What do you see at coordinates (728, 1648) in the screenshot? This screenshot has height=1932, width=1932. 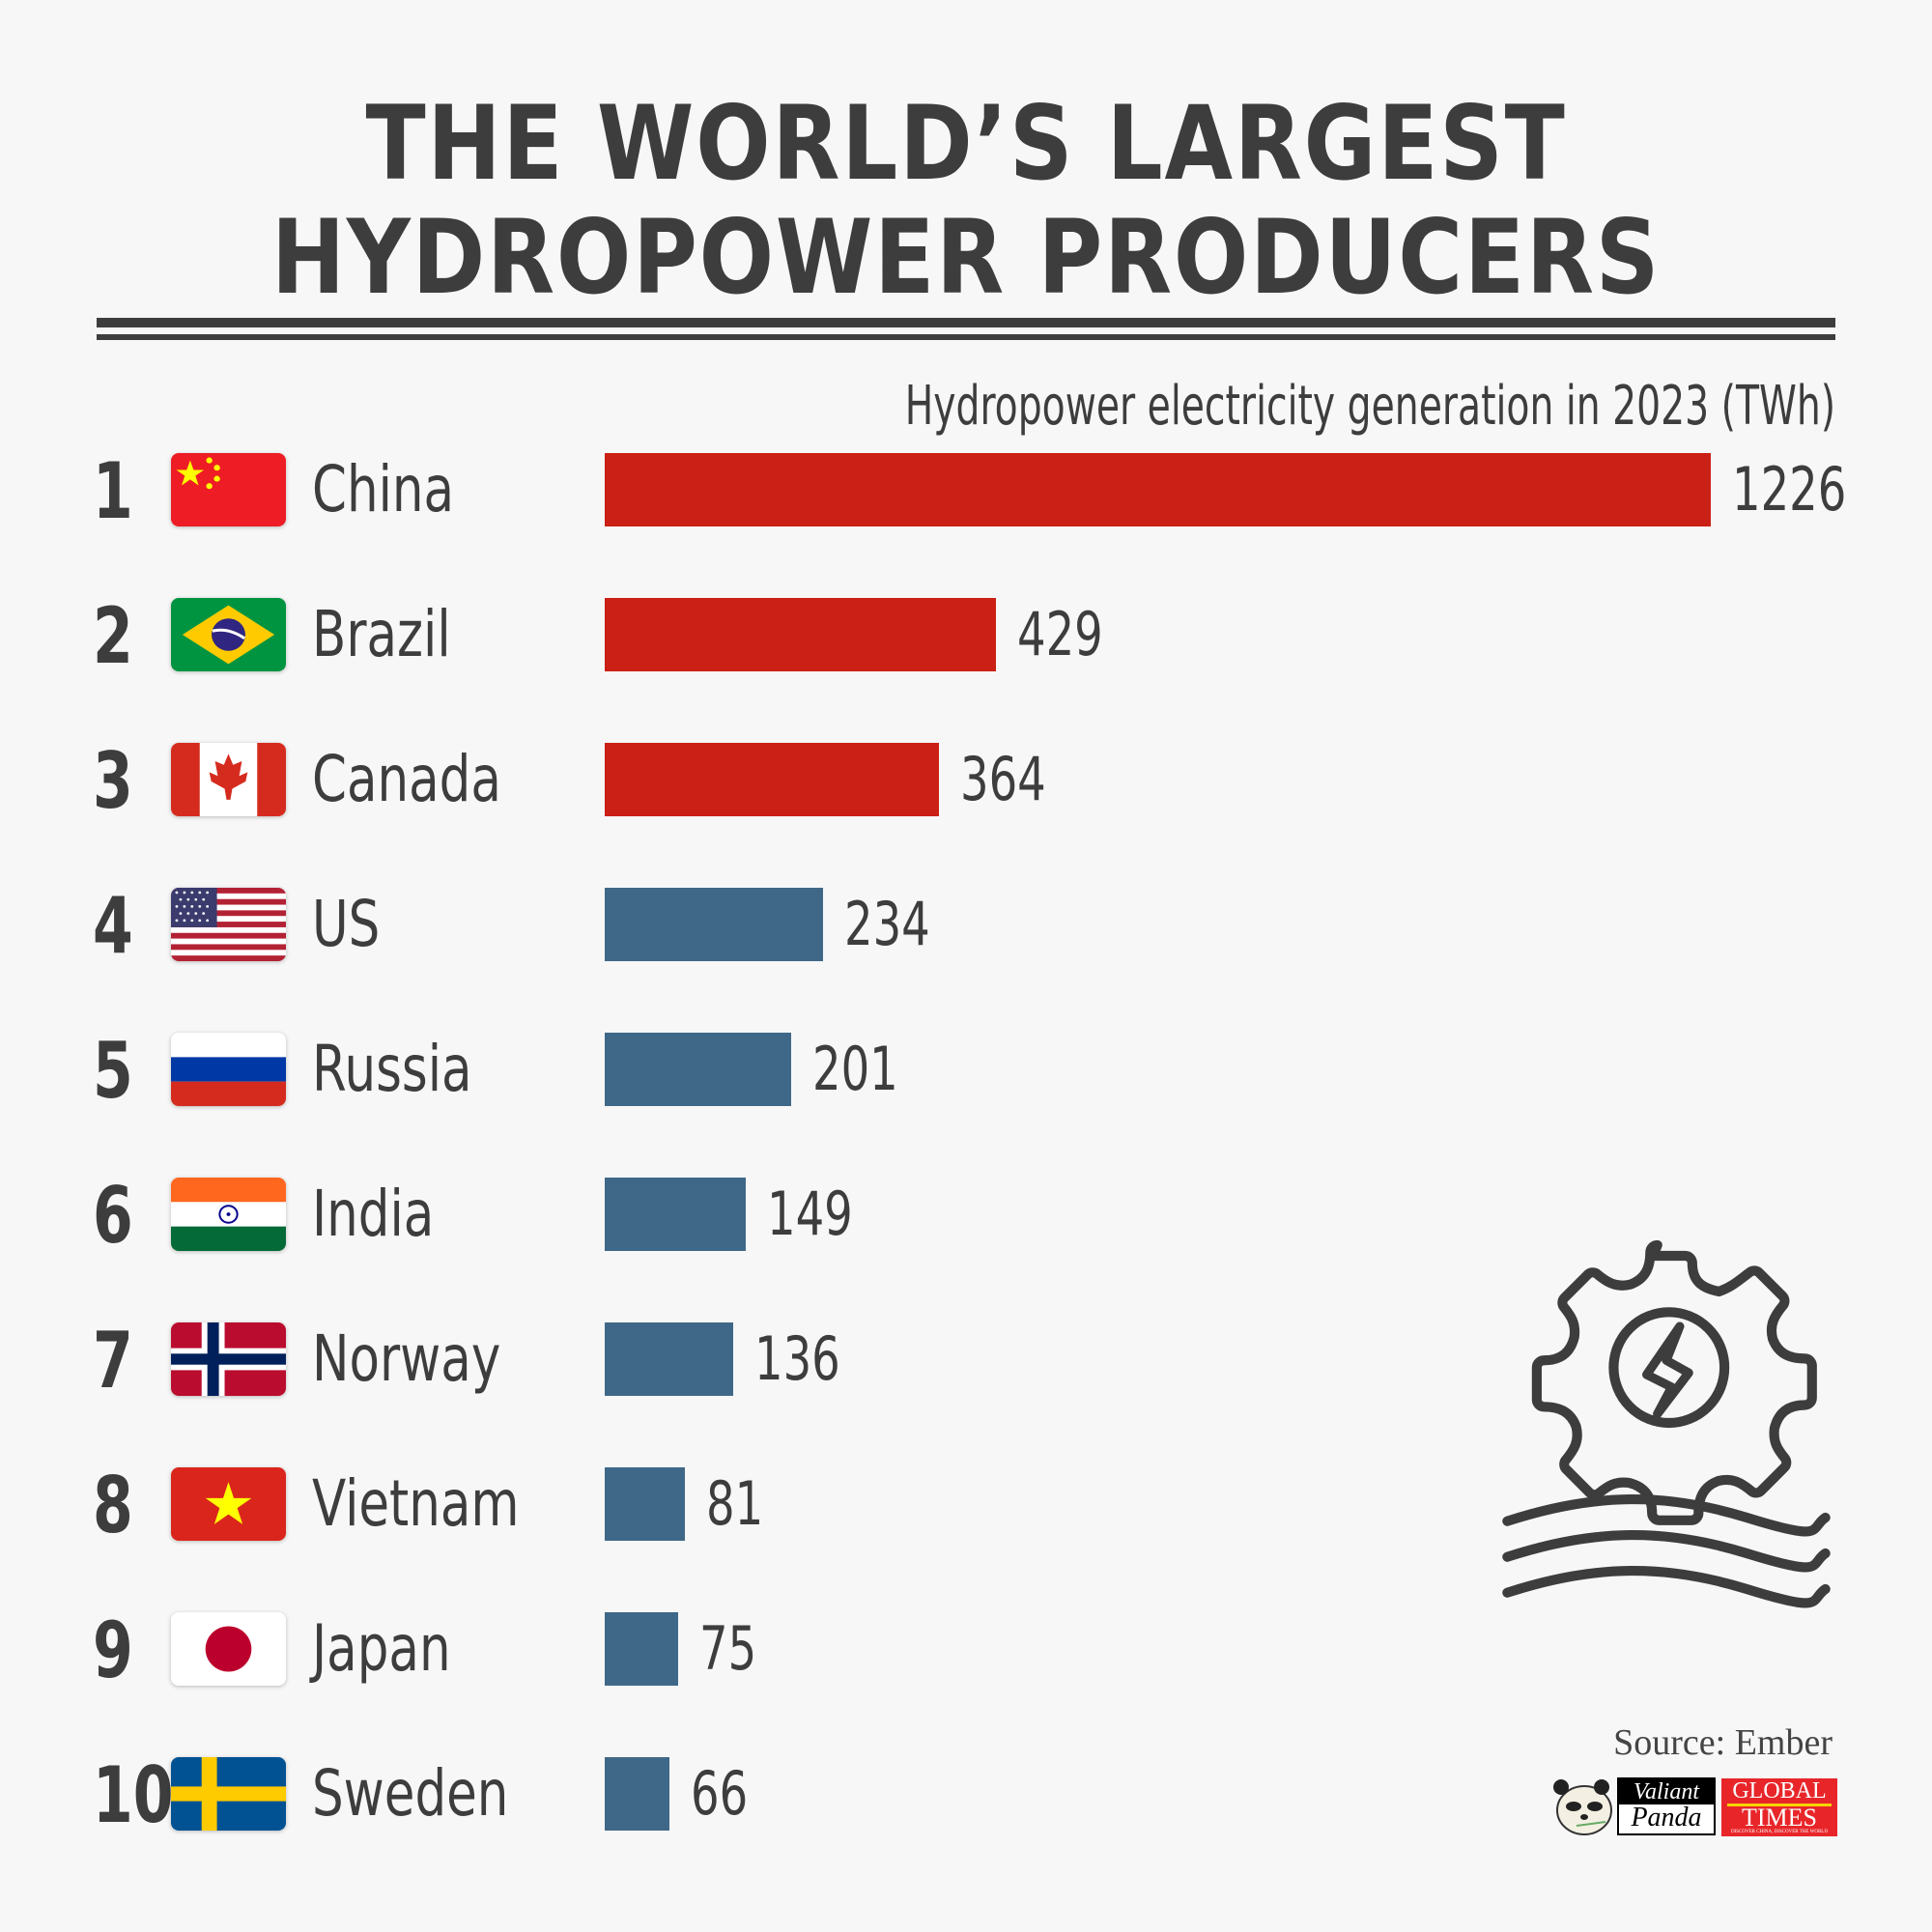 I see `value-label: 75` at bounding box center [728, 1648].